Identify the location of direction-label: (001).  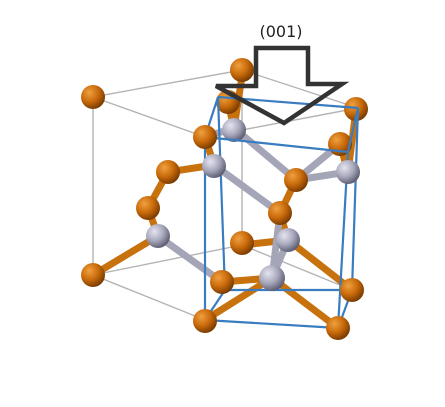
(280, 31).